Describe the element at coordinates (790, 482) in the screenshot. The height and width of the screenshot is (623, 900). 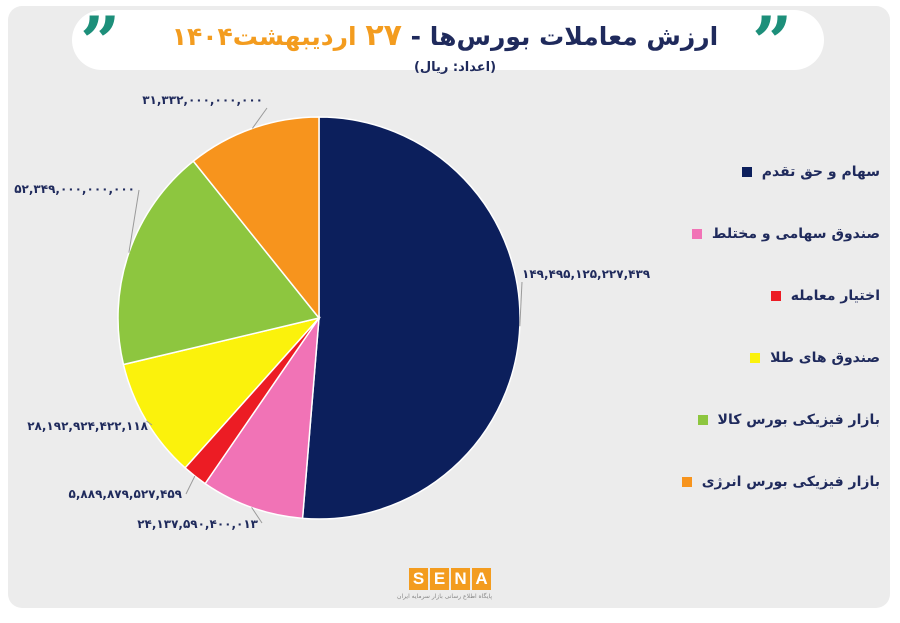
I see `legend-label: بازار فیزیکی بورس انرژی` at that location.